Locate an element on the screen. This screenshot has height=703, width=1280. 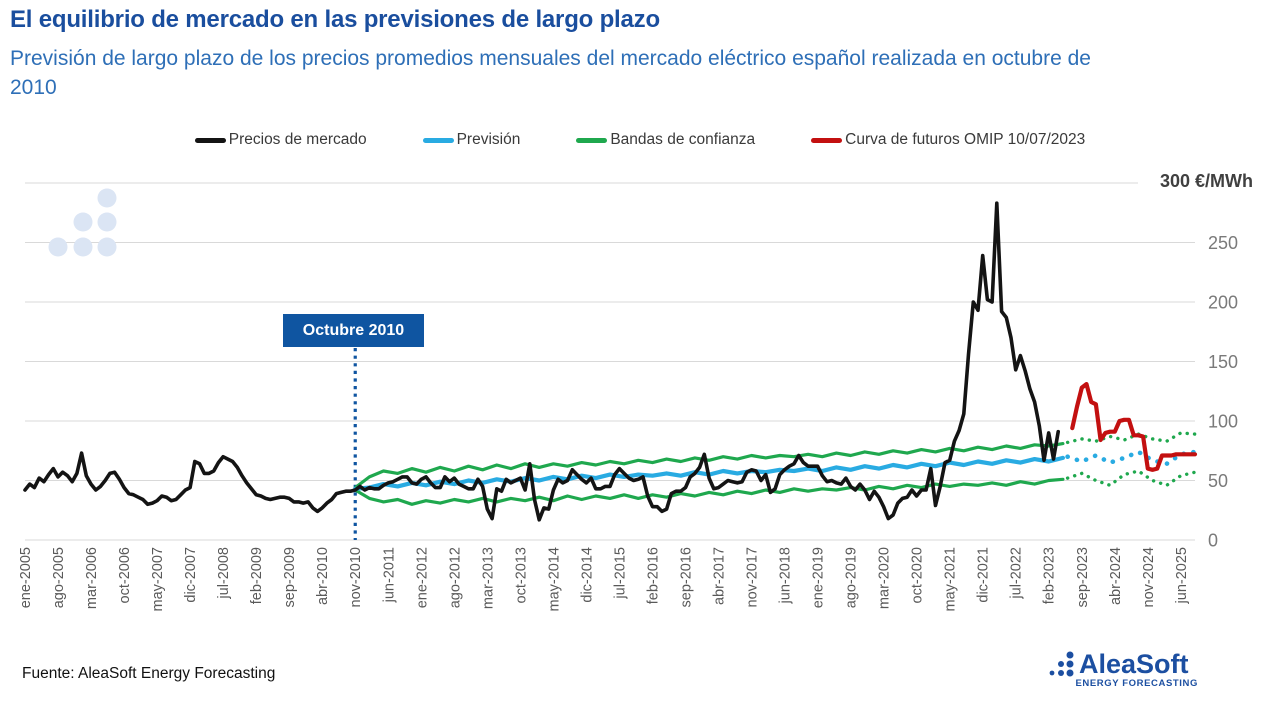
svg-text: nov-2017 is located at coordinates (753, 577).